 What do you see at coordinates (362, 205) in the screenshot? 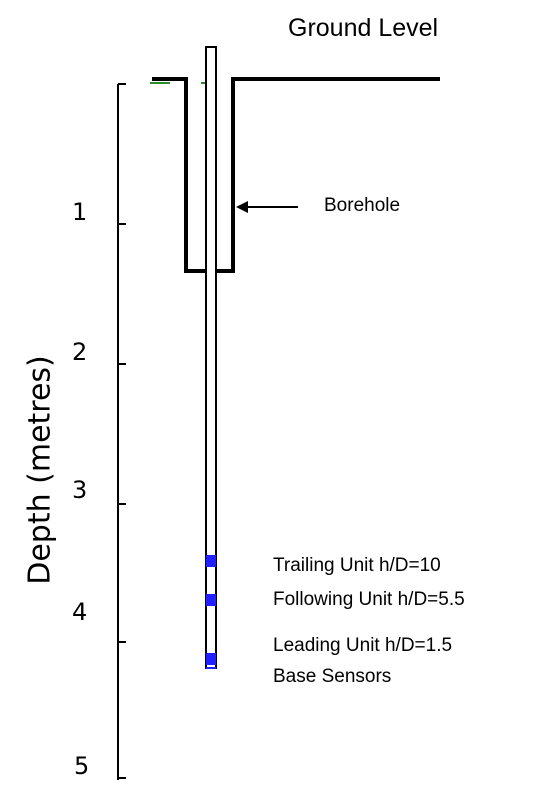
I see `borehole-label: Borehole` at bounding box center [362, 205].